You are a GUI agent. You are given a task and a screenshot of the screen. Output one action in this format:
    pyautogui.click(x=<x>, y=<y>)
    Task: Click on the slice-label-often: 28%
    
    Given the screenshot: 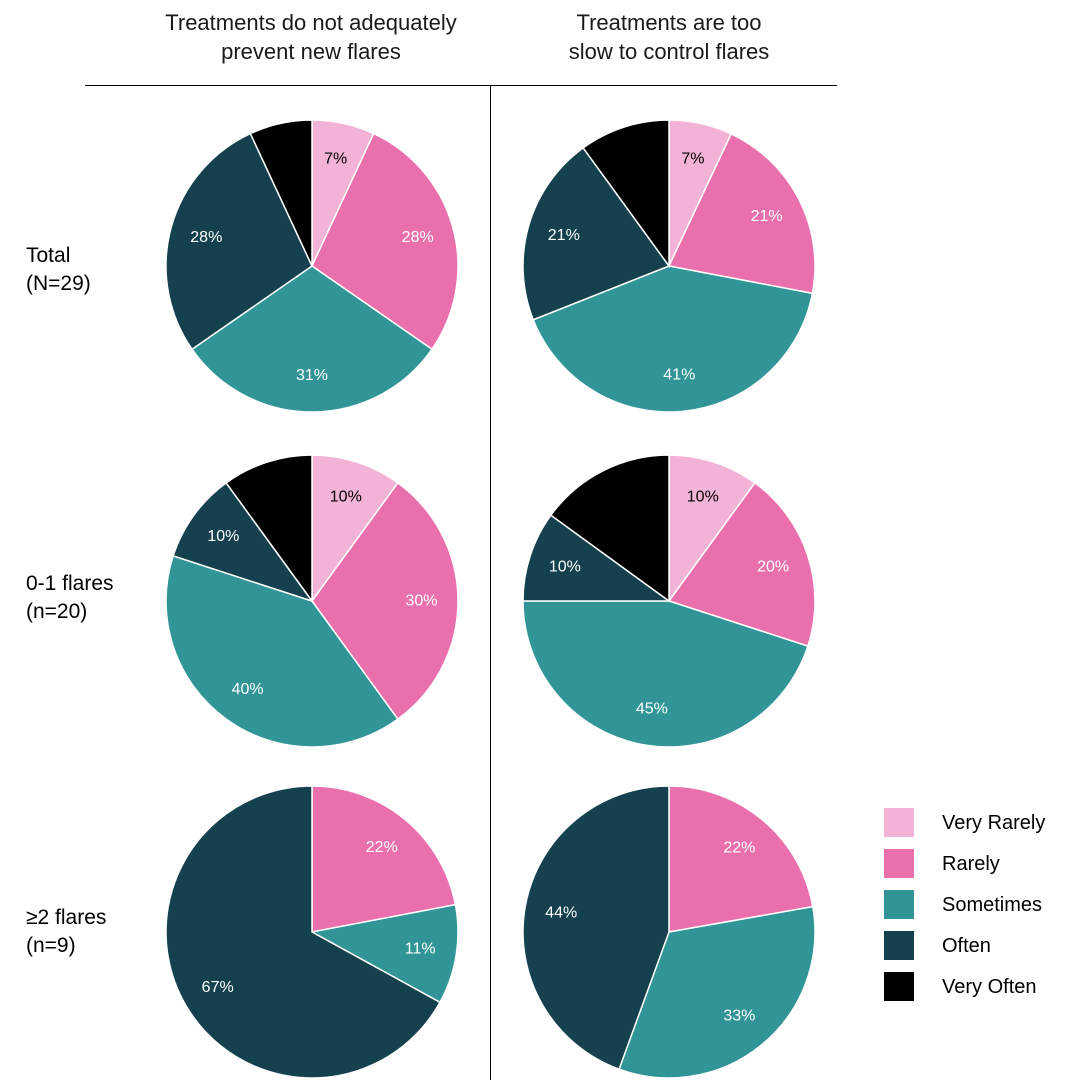 What is the action you would take?
    pyautogui.click(x=206, y=237)
    